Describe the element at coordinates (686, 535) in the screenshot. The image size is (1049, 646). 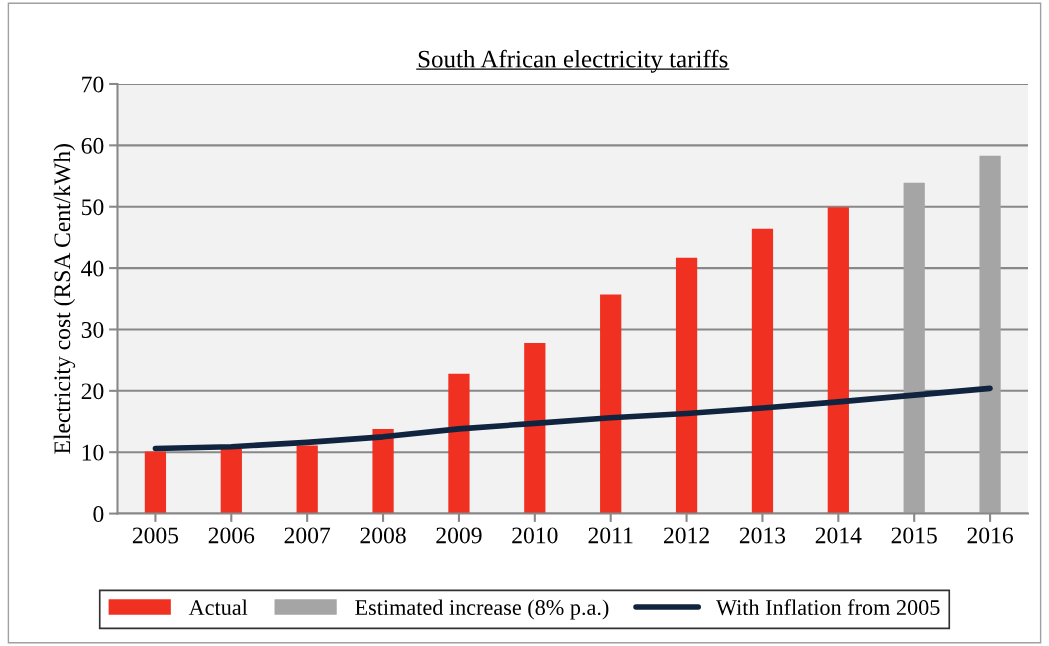
I see `x-tick-label: 2012` at that location.